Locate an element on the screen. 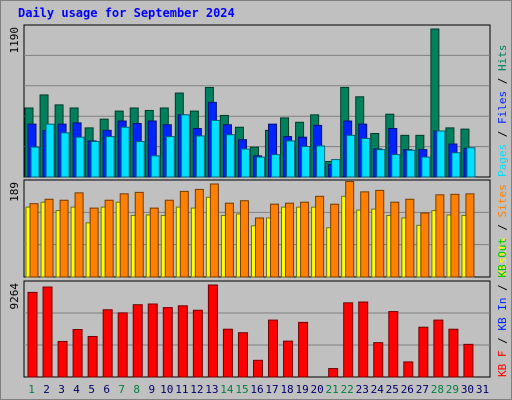 The width and height of the screenshot is (512, 400). x-tick-label: 7 is located at coordinates (121, 389).